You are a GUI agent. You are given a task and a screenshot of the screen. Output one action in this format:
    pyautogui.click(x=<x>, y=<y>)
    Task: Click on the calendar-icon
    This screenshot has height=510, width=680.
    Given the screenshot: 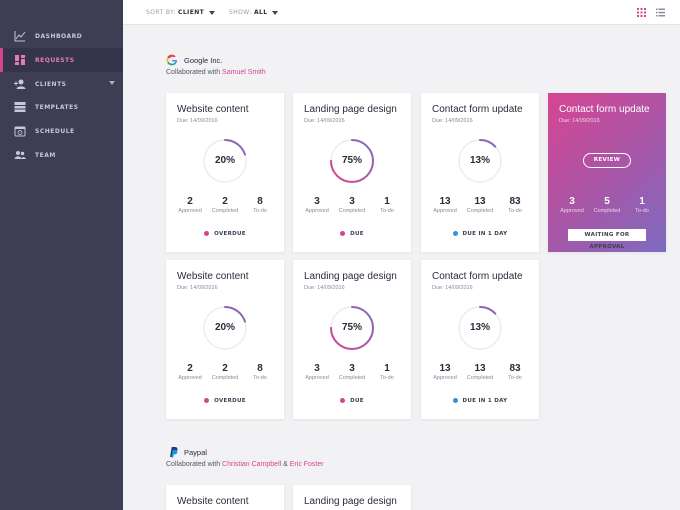 What is the action you would take?
    pyautogui.click(x=20, y=131)
    